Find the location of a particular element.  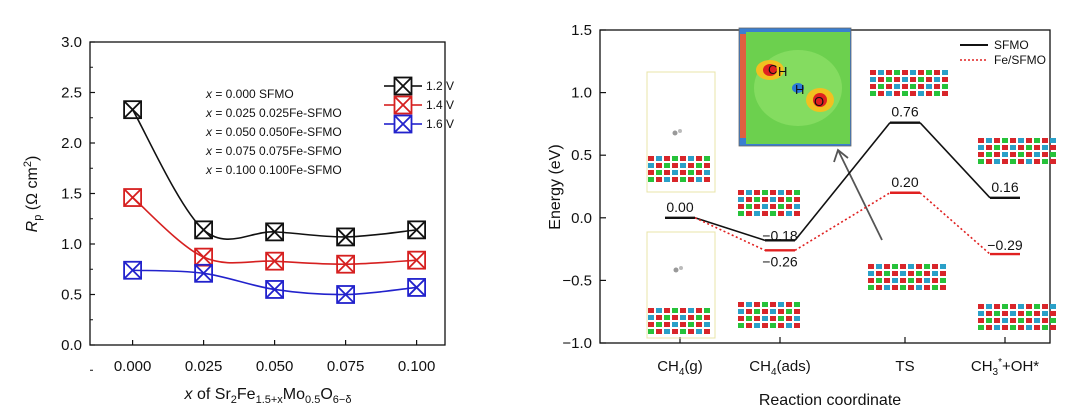

legend-label: 1.2 V is located at coordinates (440, 86).